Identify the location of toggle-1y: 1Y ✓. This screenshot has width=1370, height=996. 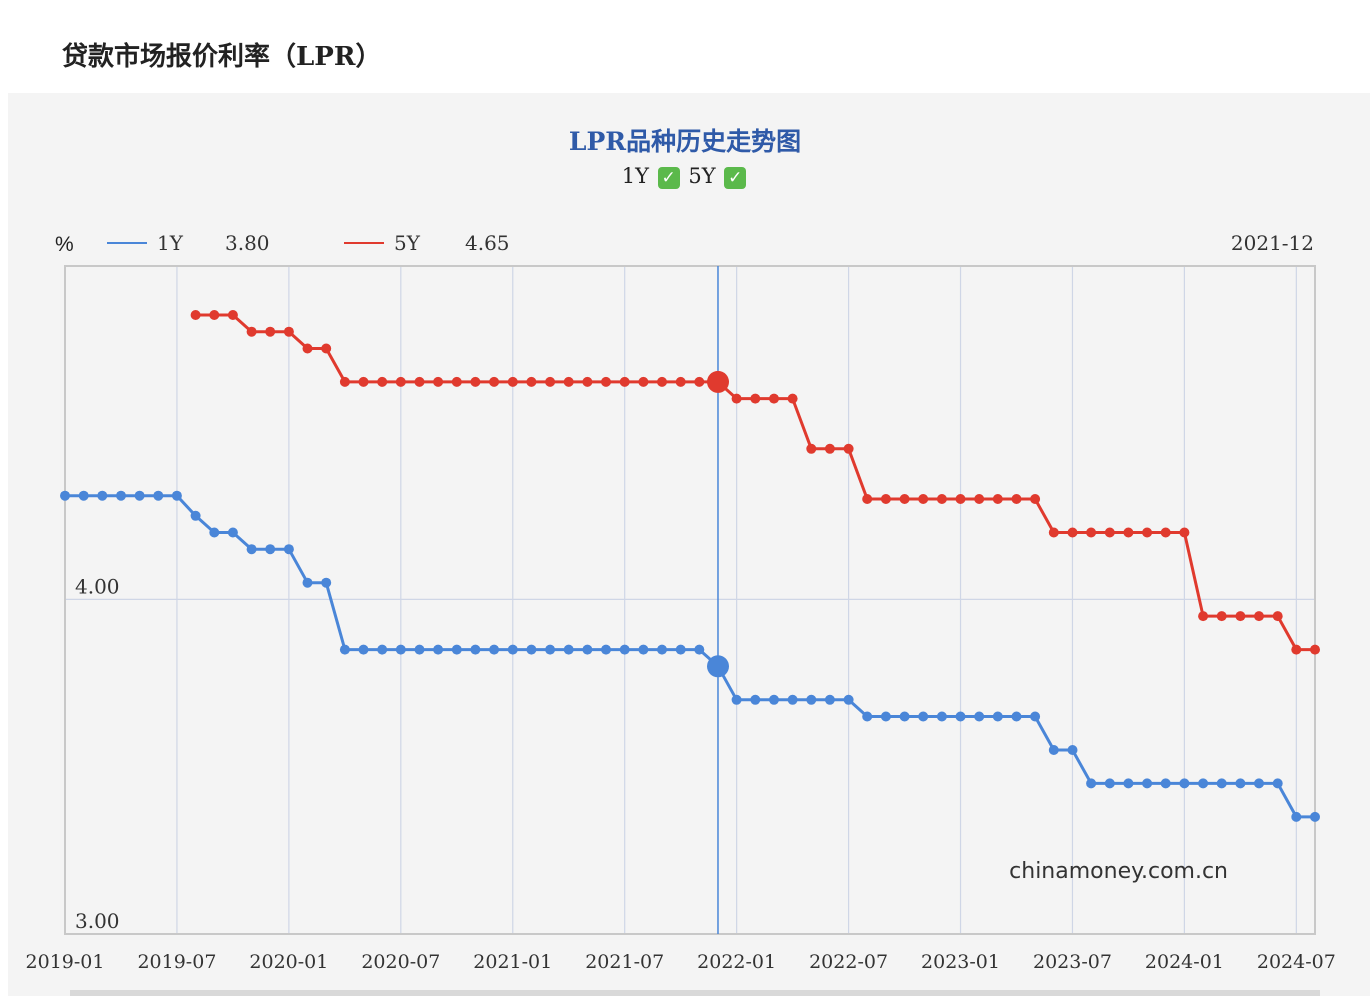
(655, 176).